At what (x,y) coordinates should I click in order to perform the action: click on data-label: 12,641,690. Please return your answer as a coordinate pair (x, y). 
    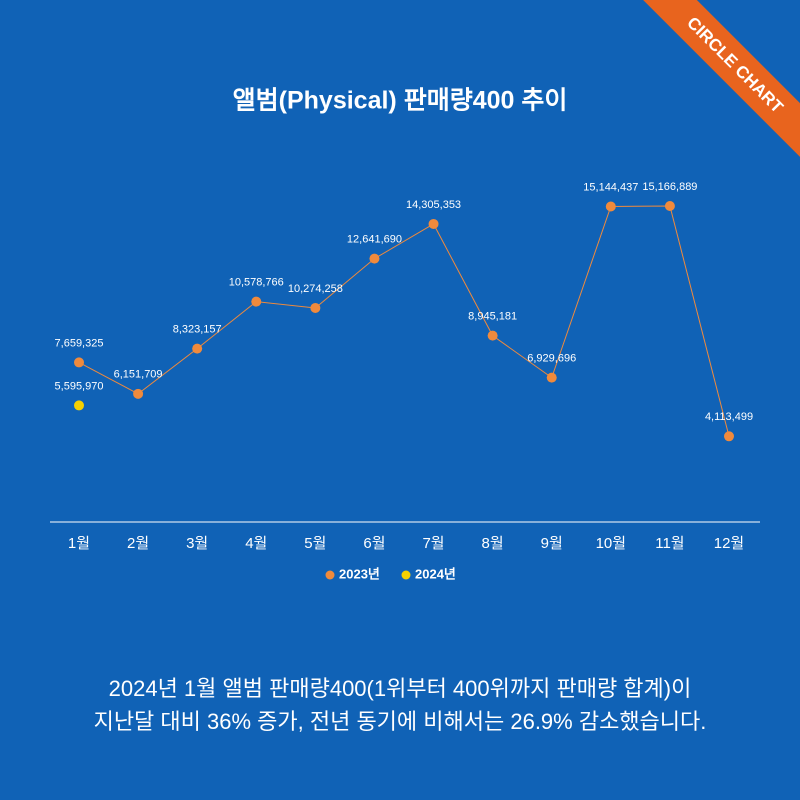
    Looking at the image, I should click on (374, 240).